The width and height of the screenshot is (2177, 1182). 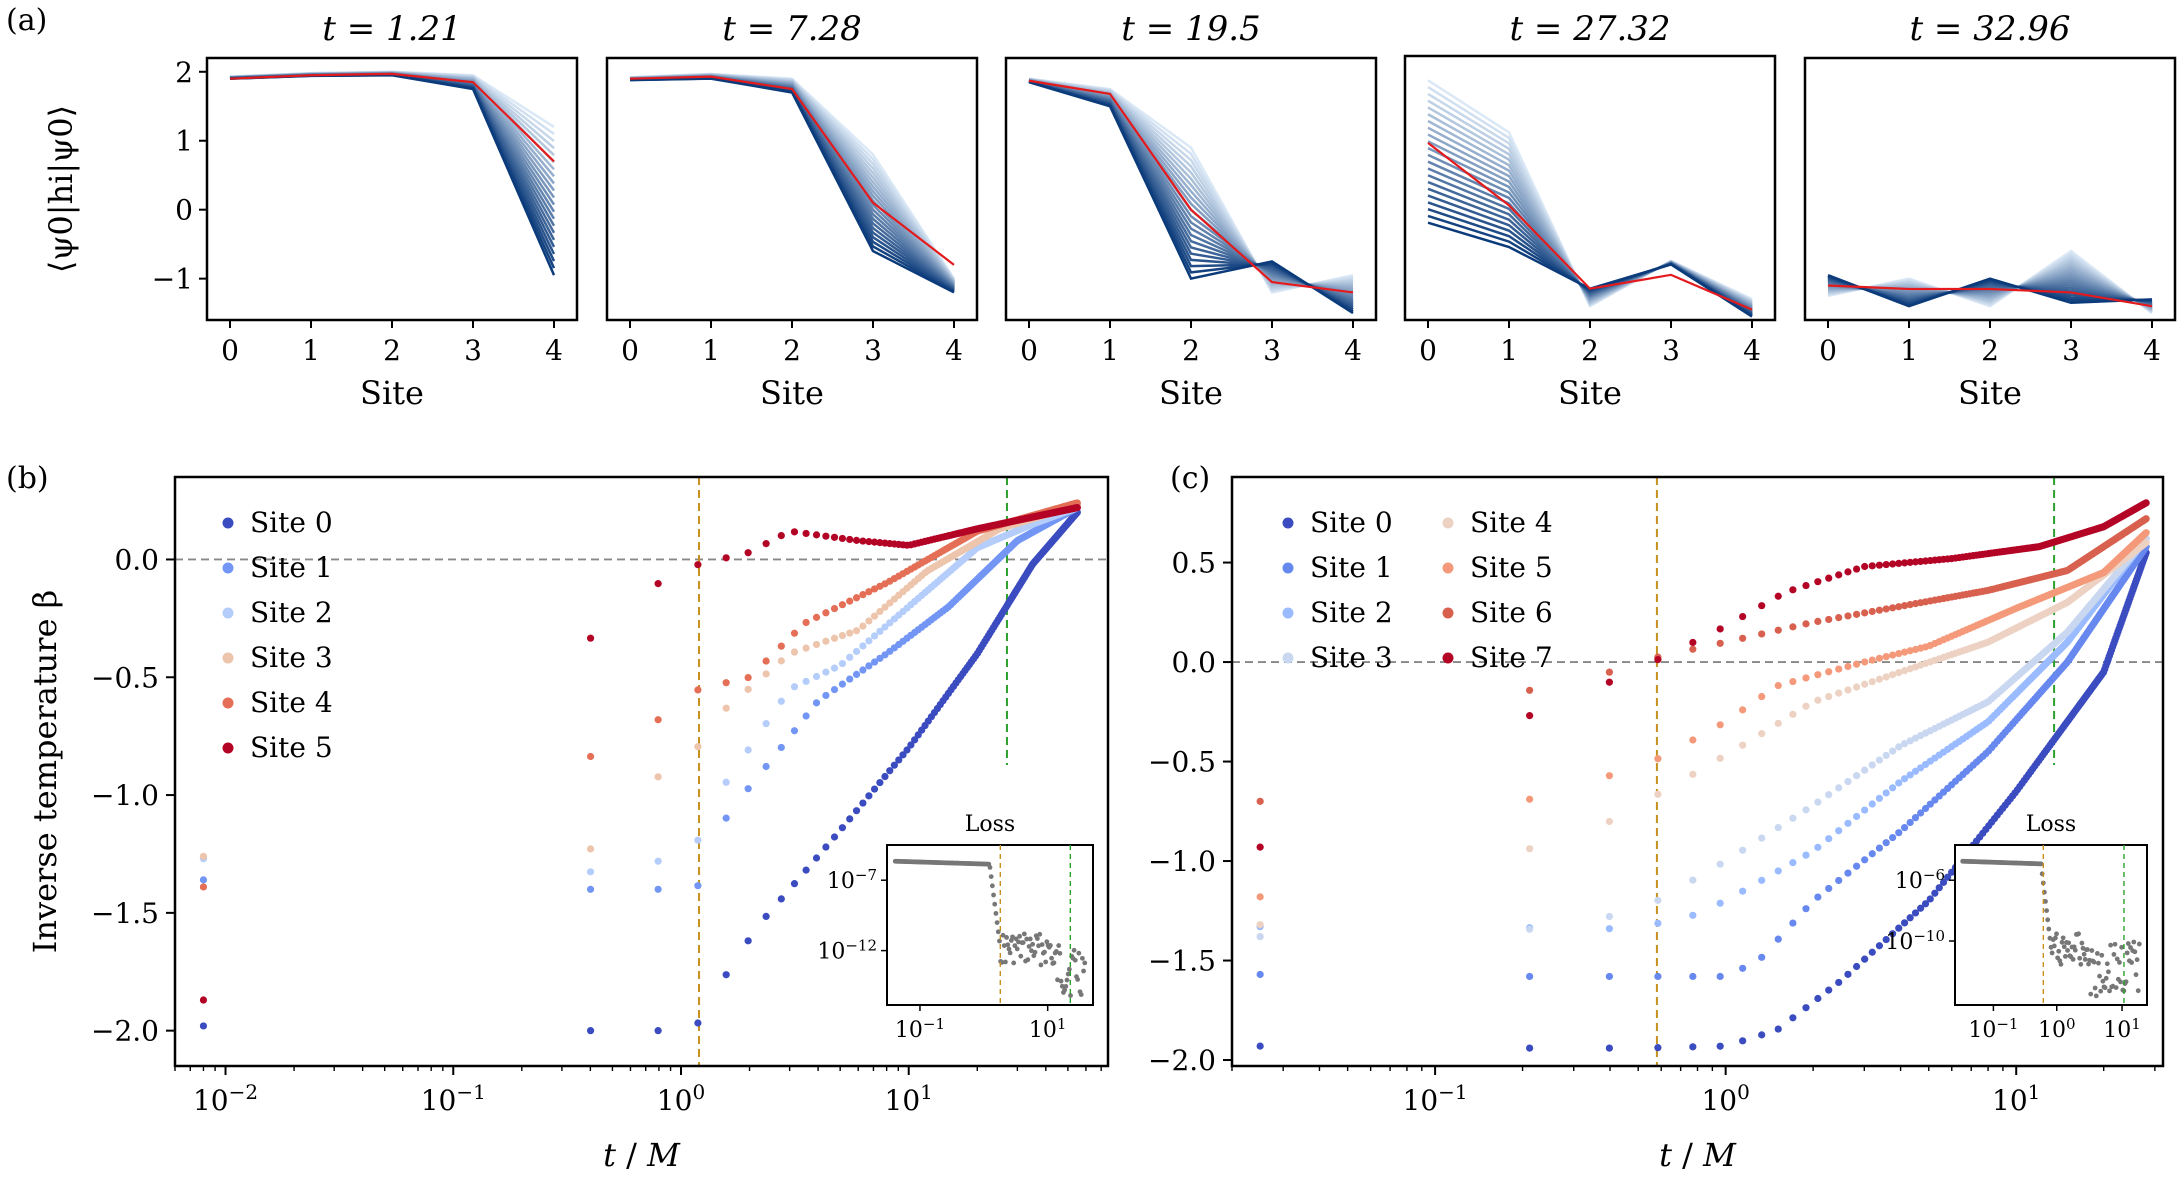 I want to click on axes-frame, so click(x=1191, y=189).